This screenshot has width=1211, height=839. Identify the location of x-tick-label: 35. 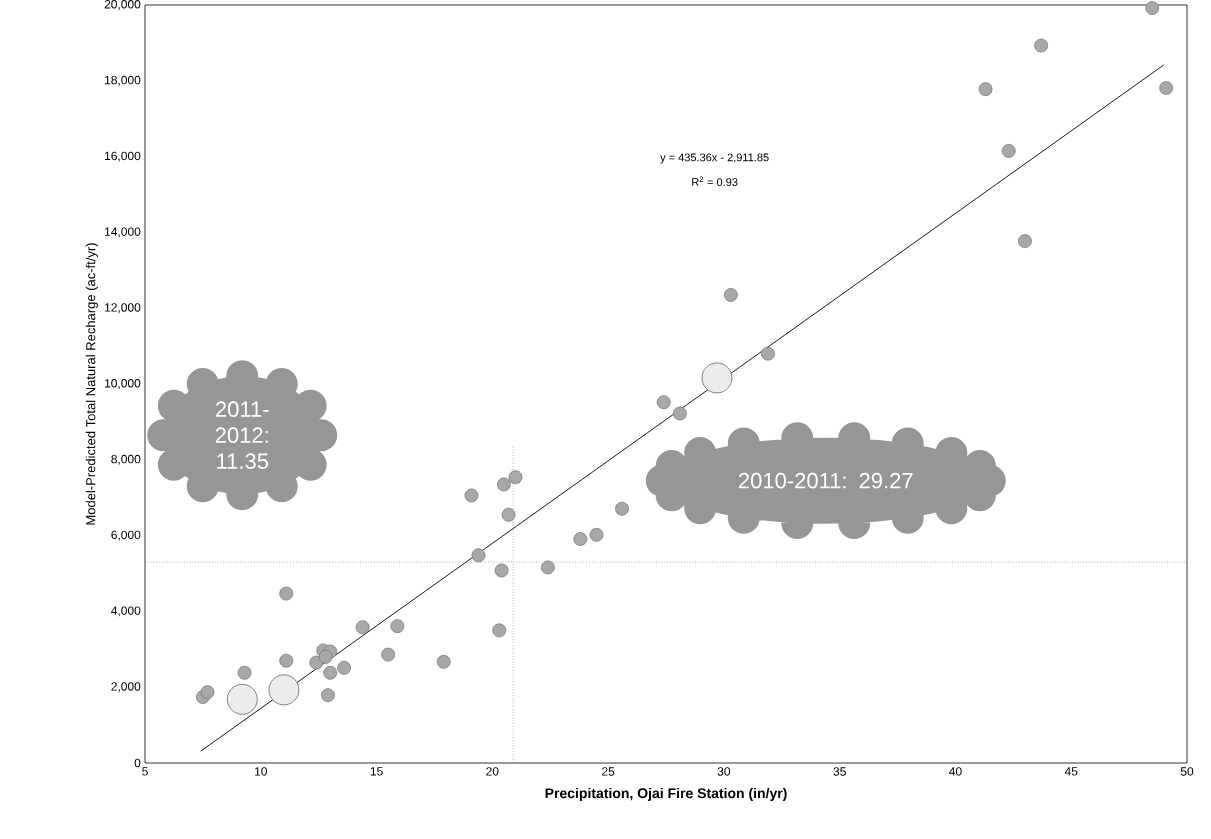
(839, 771).